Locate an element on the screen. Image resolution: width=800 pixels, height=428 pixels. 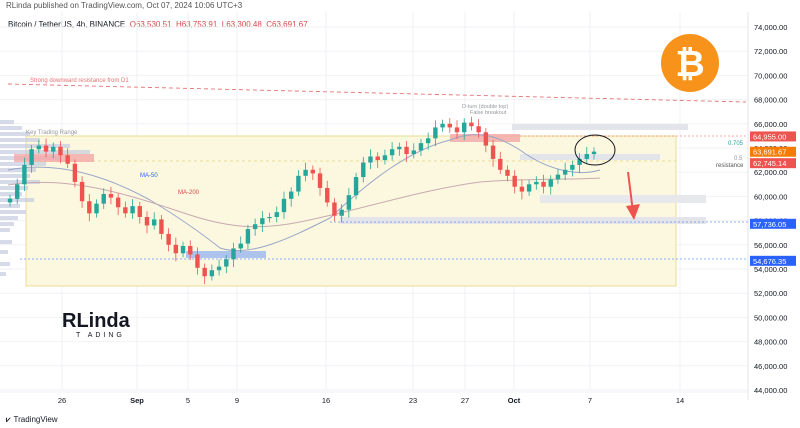
resistance-zone-left is located at coordinates (54, 158).